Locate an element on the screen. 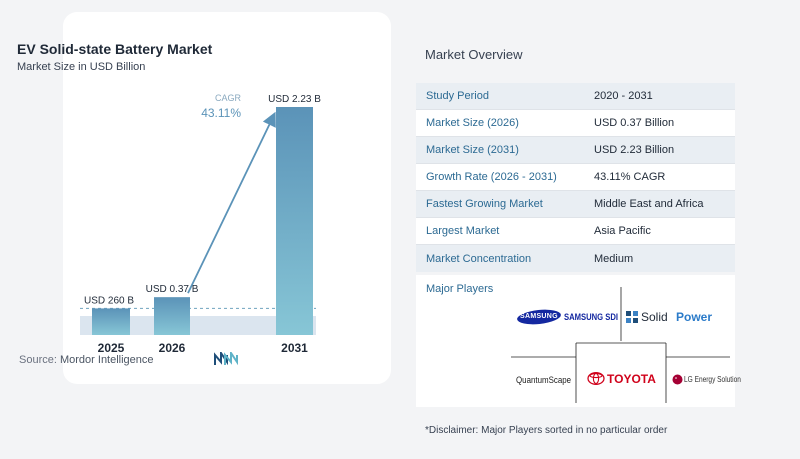 The width and height of the screenshot is (800, 459). source-note: Source: Mordor Intelligence is located at coordinates (86, 360).